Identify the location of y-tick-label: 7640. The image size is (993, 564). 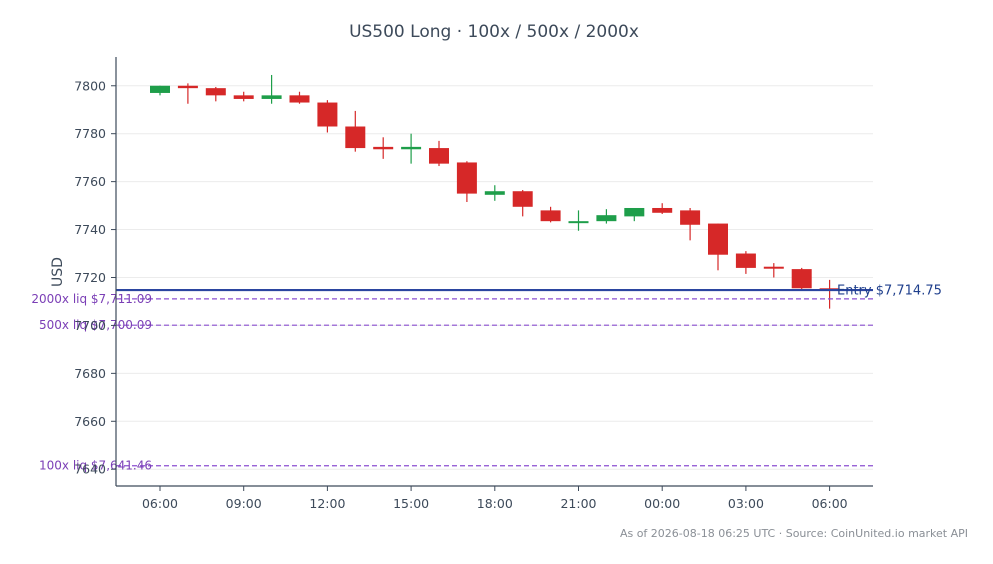
(90, 469).